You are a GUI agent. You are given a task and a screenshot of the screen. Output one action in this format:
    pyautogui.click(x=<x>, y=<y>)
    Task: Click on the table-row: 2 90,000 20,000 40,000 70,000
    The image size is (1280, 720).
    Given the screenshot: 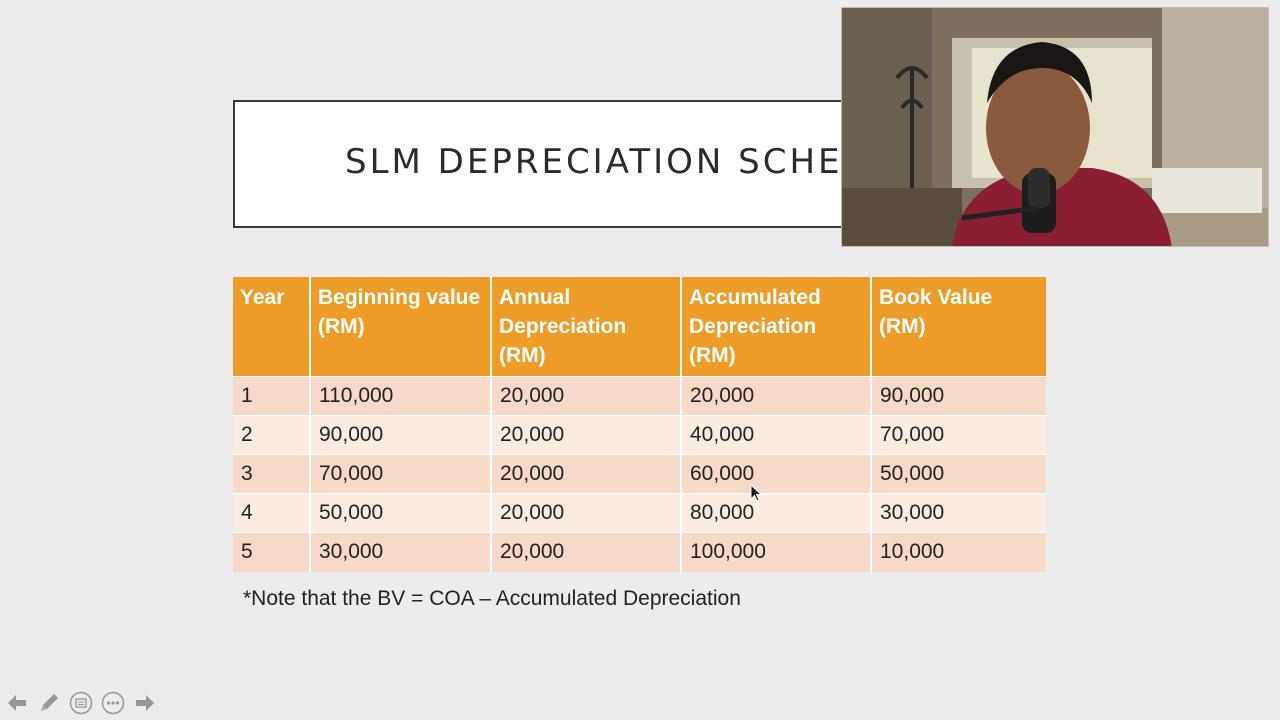 What is the action you would take?
    pyautogui.click(x=639, y=435)
    